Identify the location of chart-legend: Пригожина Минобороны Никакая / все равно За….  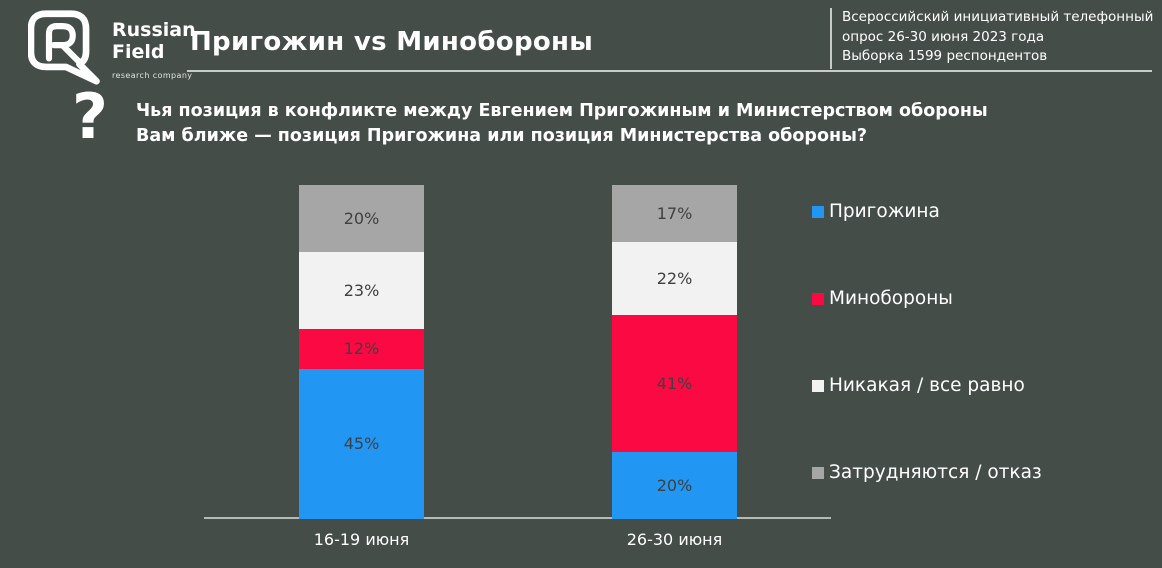
(927, 342).